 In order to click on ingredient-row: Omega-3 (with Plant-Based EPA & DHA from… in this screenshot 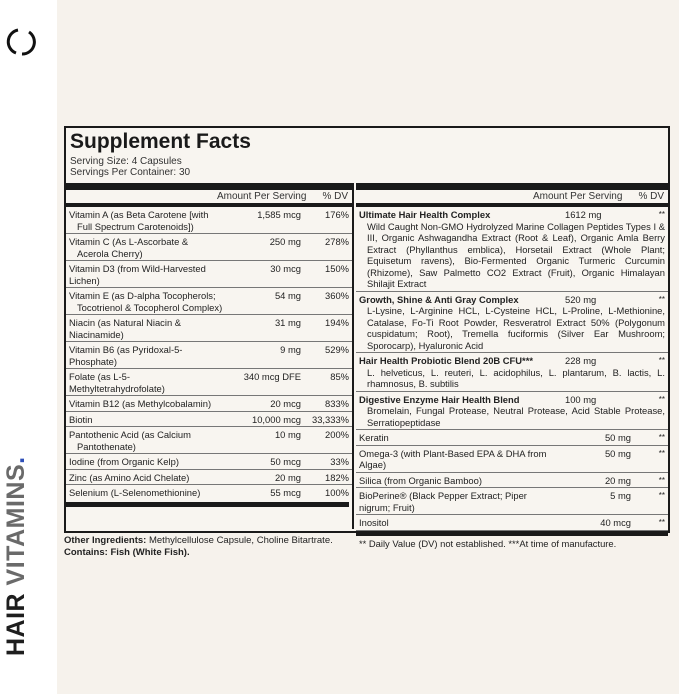, I will do `click(512, 459)`.